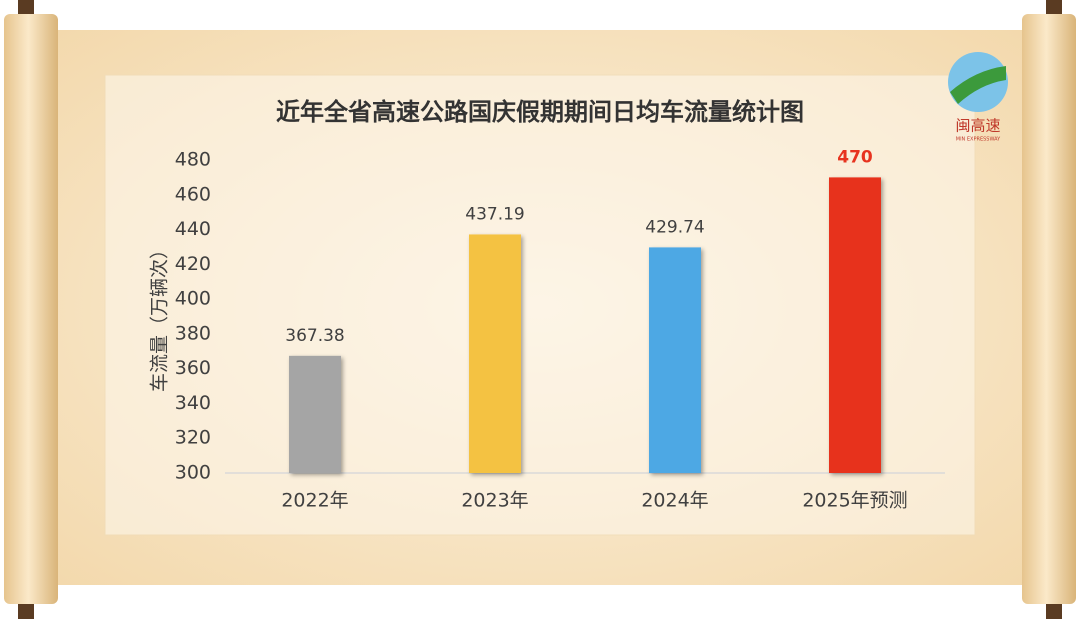  I want to click on logo-road, so click(978, 85).